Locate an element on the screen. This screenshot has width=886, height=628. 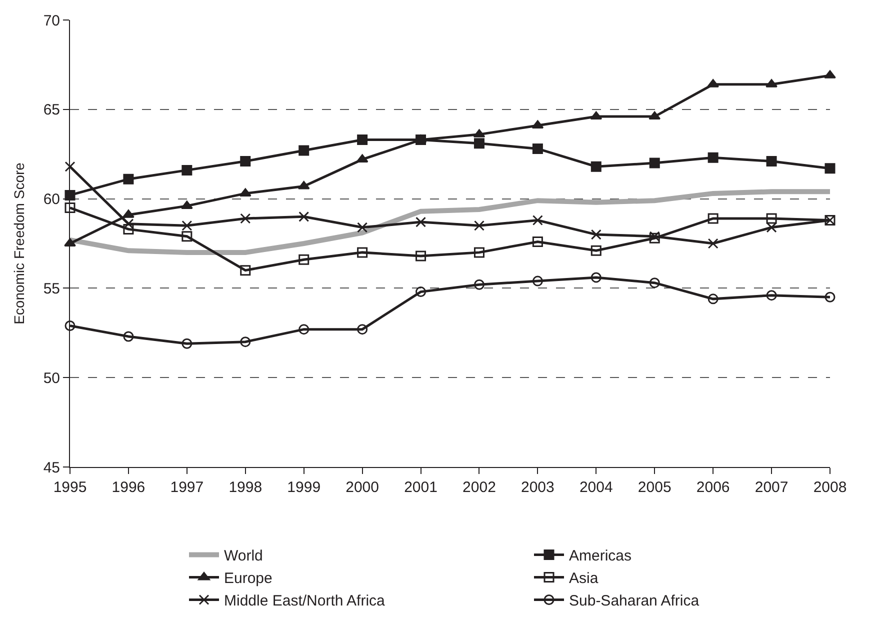
x-tick-label: 2003 is located at coordinates (537, 487).